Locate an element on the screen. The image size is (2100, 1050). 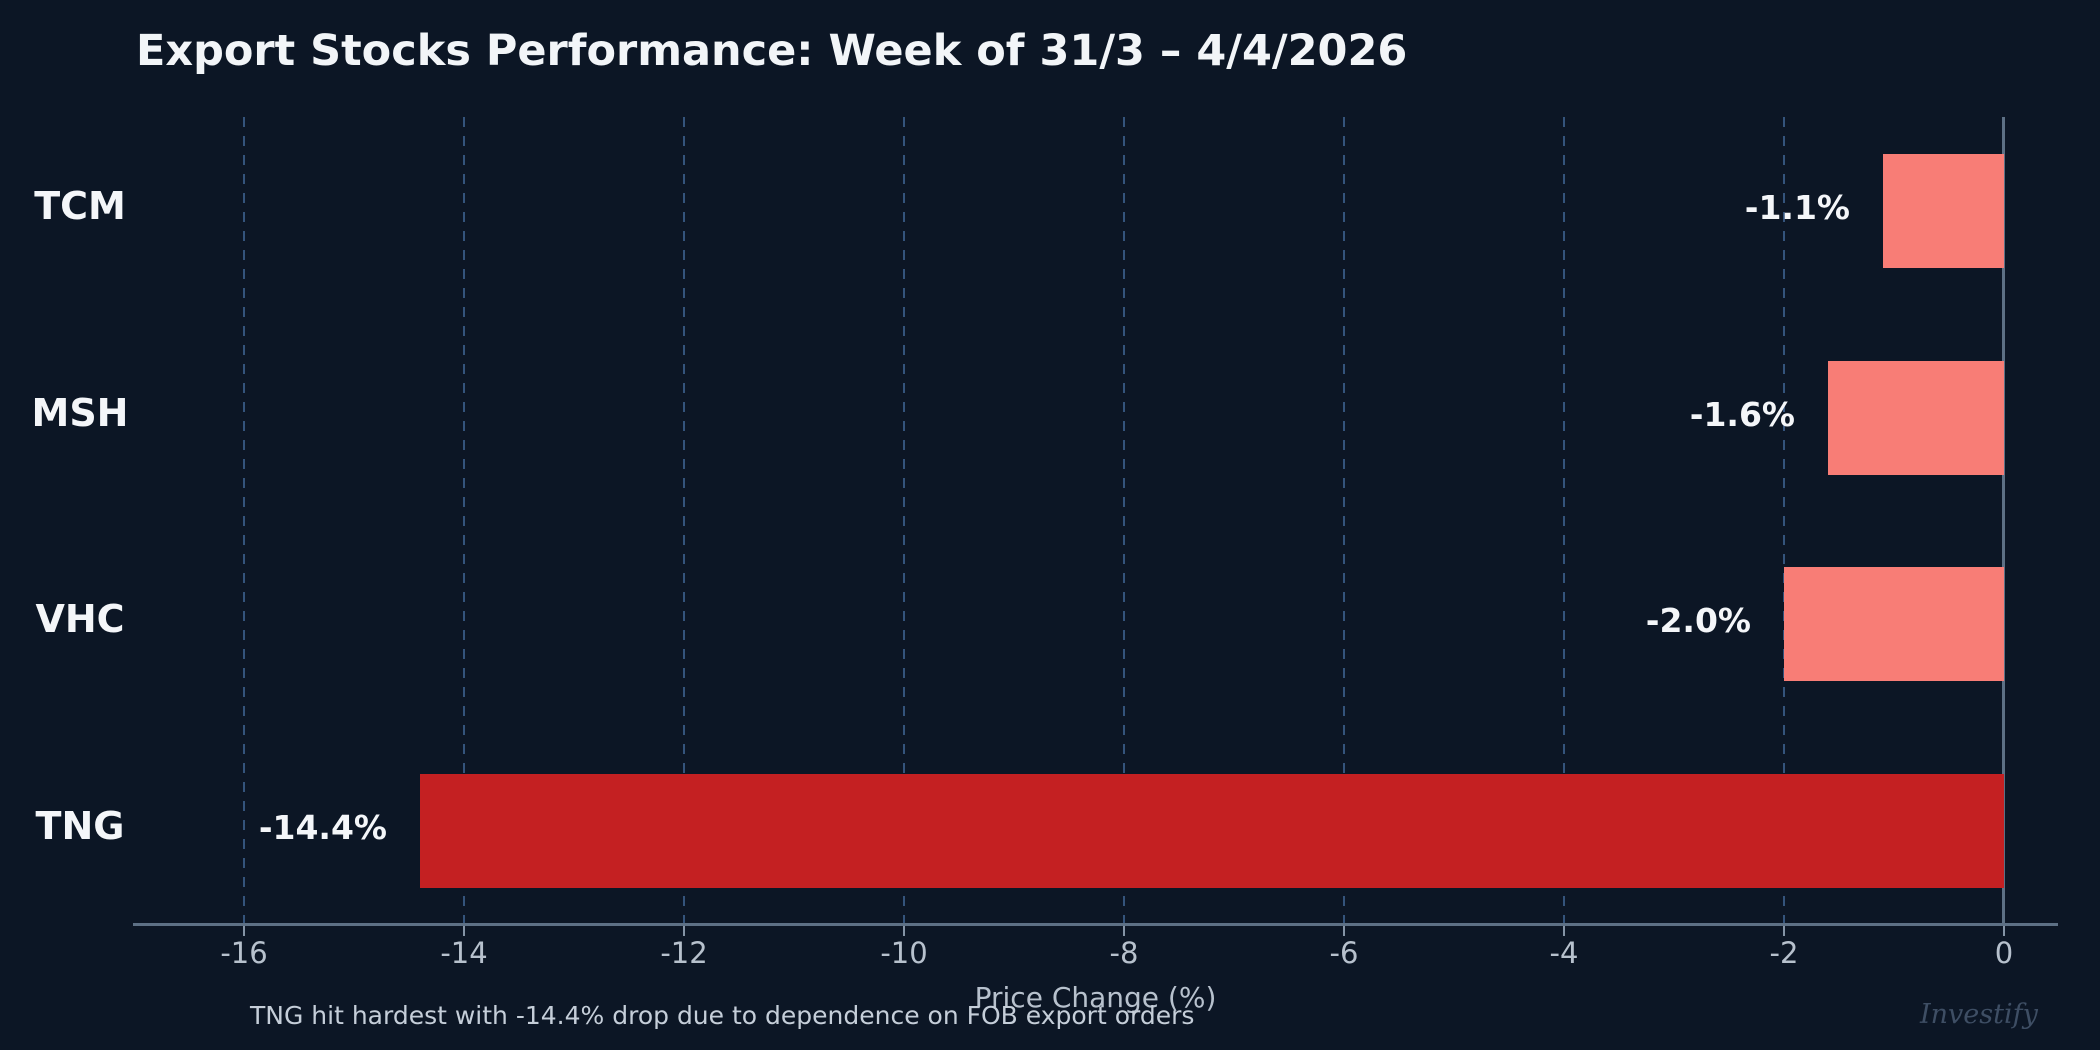
bar-msh is located at coordinates (1916, 417).